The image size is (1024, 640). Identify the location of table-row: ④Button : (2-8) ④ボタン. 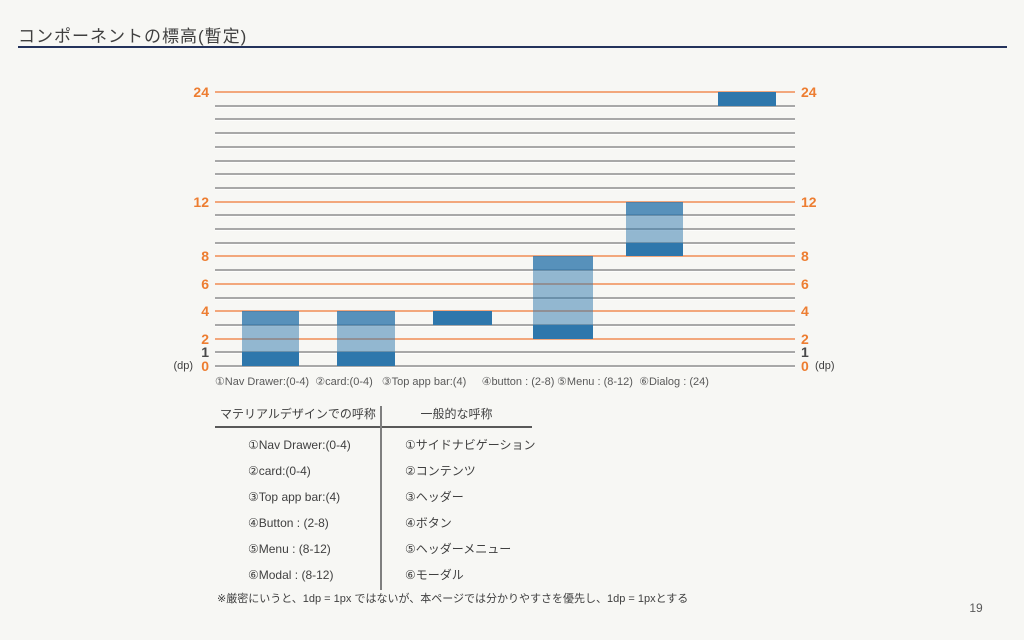
(373, 523).